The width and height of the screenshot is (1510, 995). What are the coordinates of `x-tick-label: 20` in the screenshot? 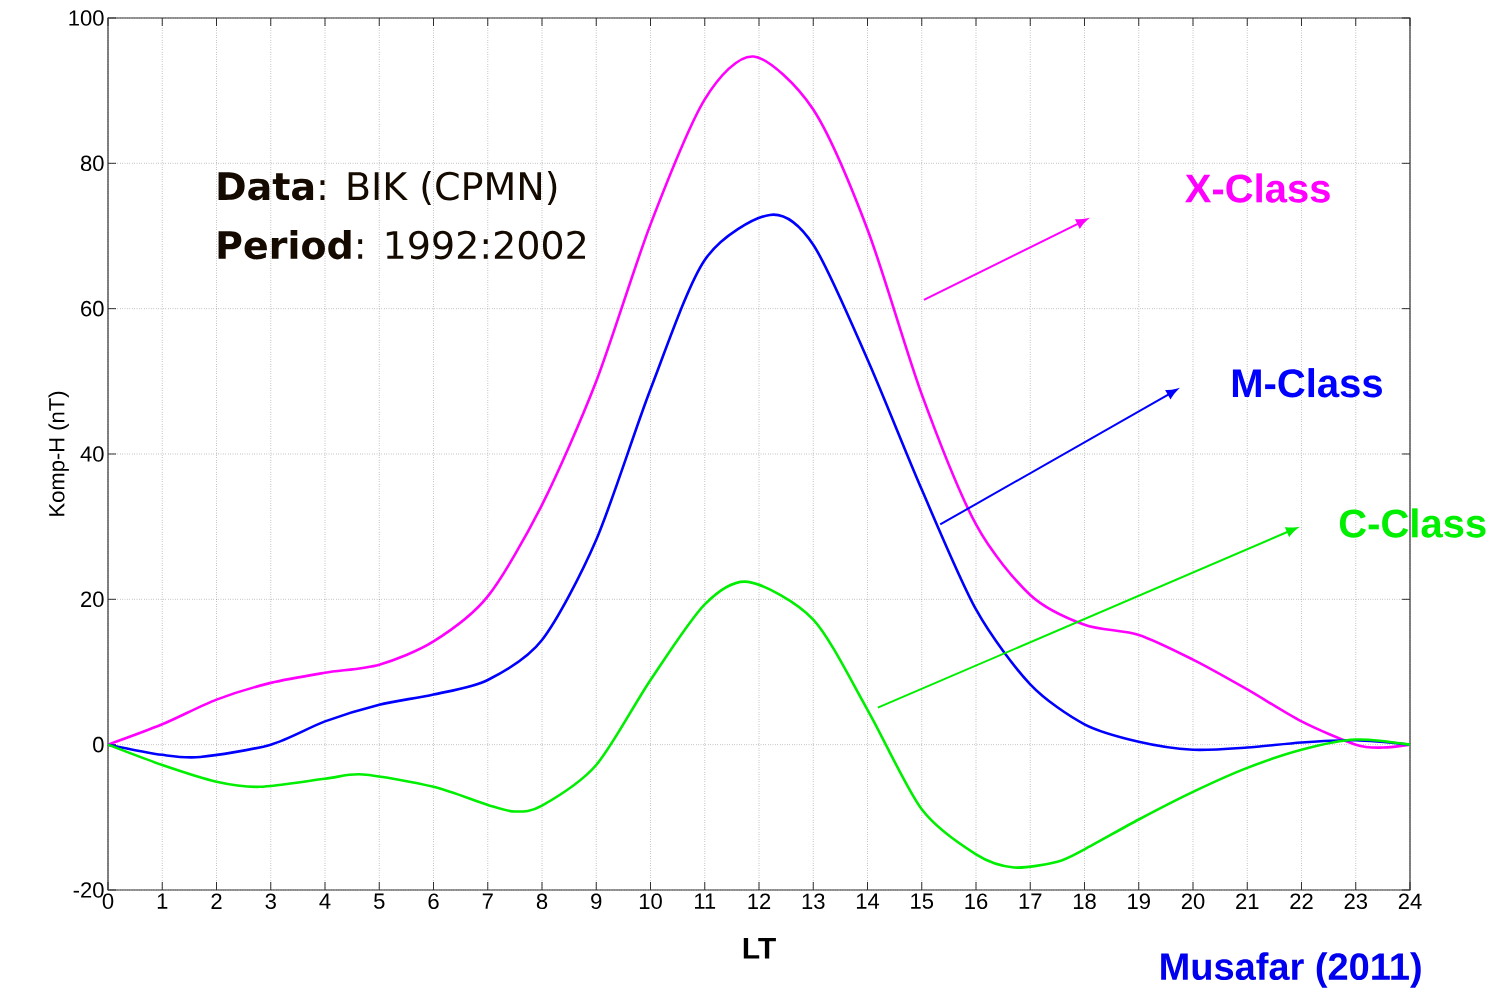 It's located at (1193, 901).